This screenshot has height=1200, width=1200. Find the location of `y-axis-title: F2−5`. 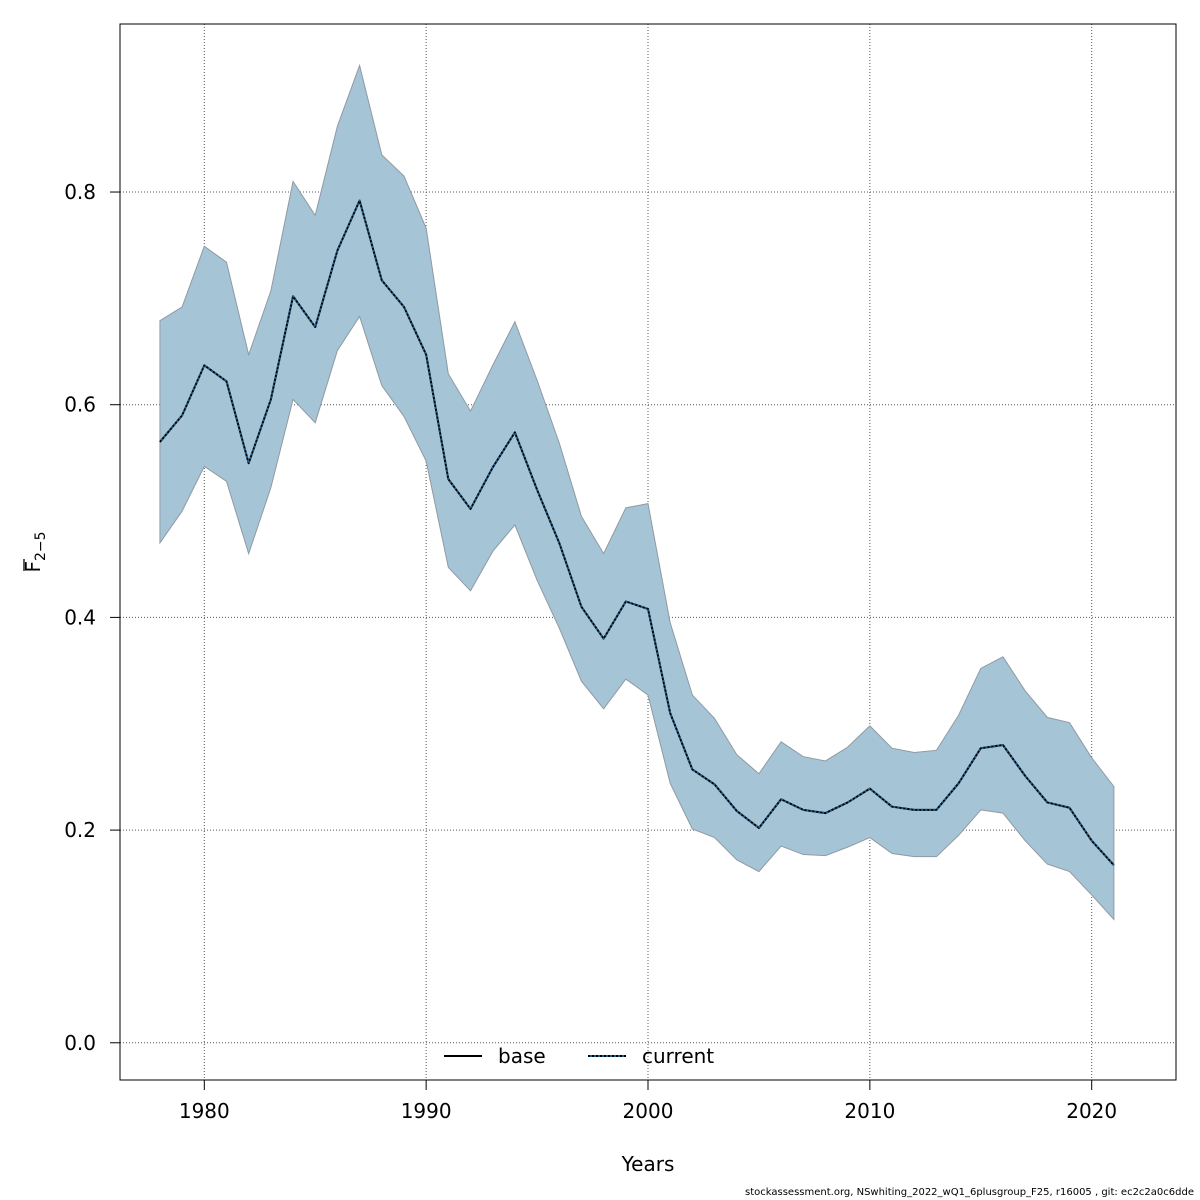

y-axis-title: F2−5 is located at coordinates (35, 551).